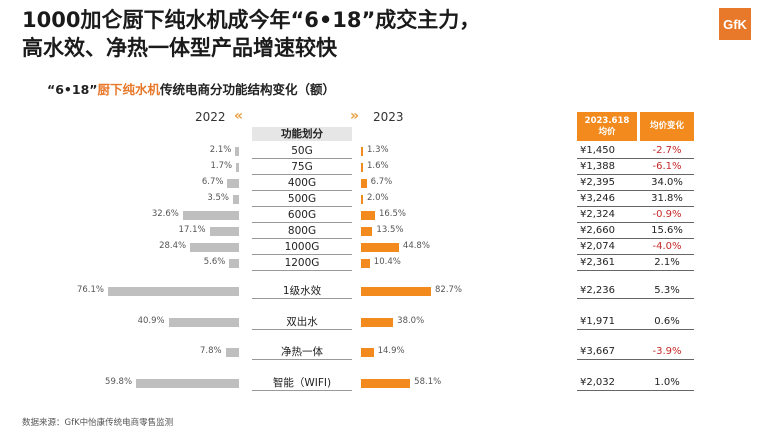 The width and height of the screenshot is (769, 437). What do you see at coordinates (667, 231) in the screenshot?
I see `price-change-cell: 15.6%` at bounding box center [667, 231].